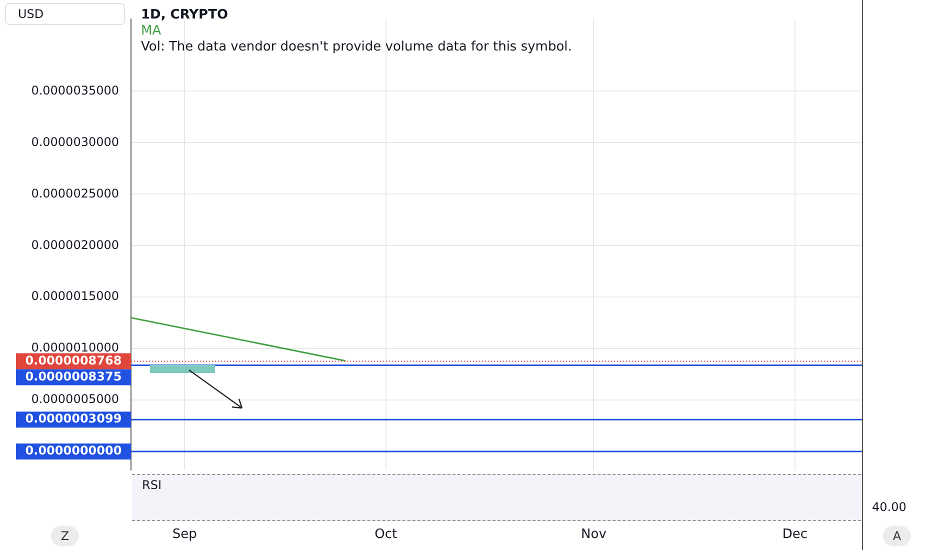 The height and width of the screenshot is (550, 932). Describe the element at coordinates (65, 14) in the screenshot. I see `y-axis-title: USD` at that location.